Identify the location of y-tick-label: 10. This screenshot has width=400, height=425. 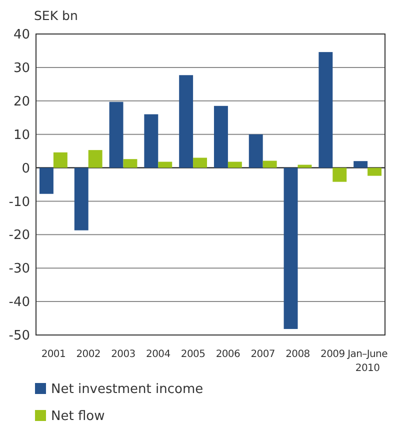
(21, 135).